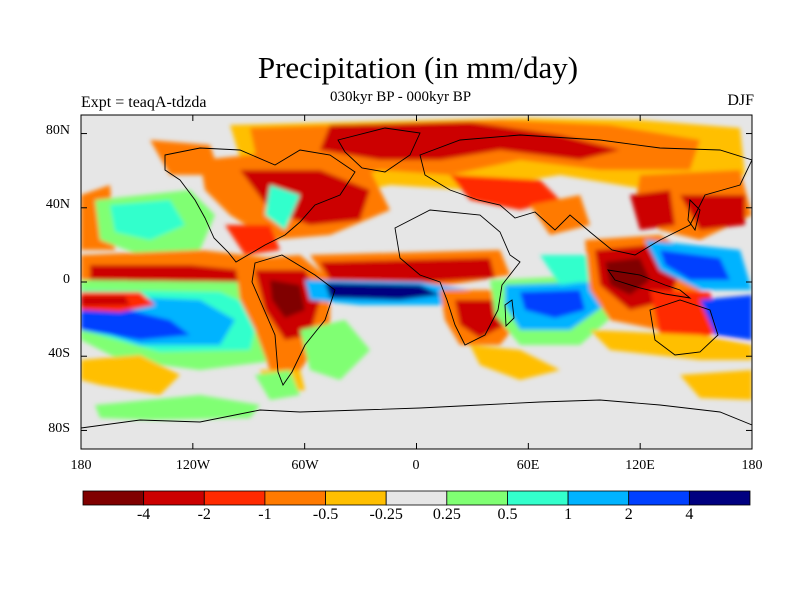 This screenshot has width=800, height=600. I want to click on colorbar-label: 2, so click(628, 514).